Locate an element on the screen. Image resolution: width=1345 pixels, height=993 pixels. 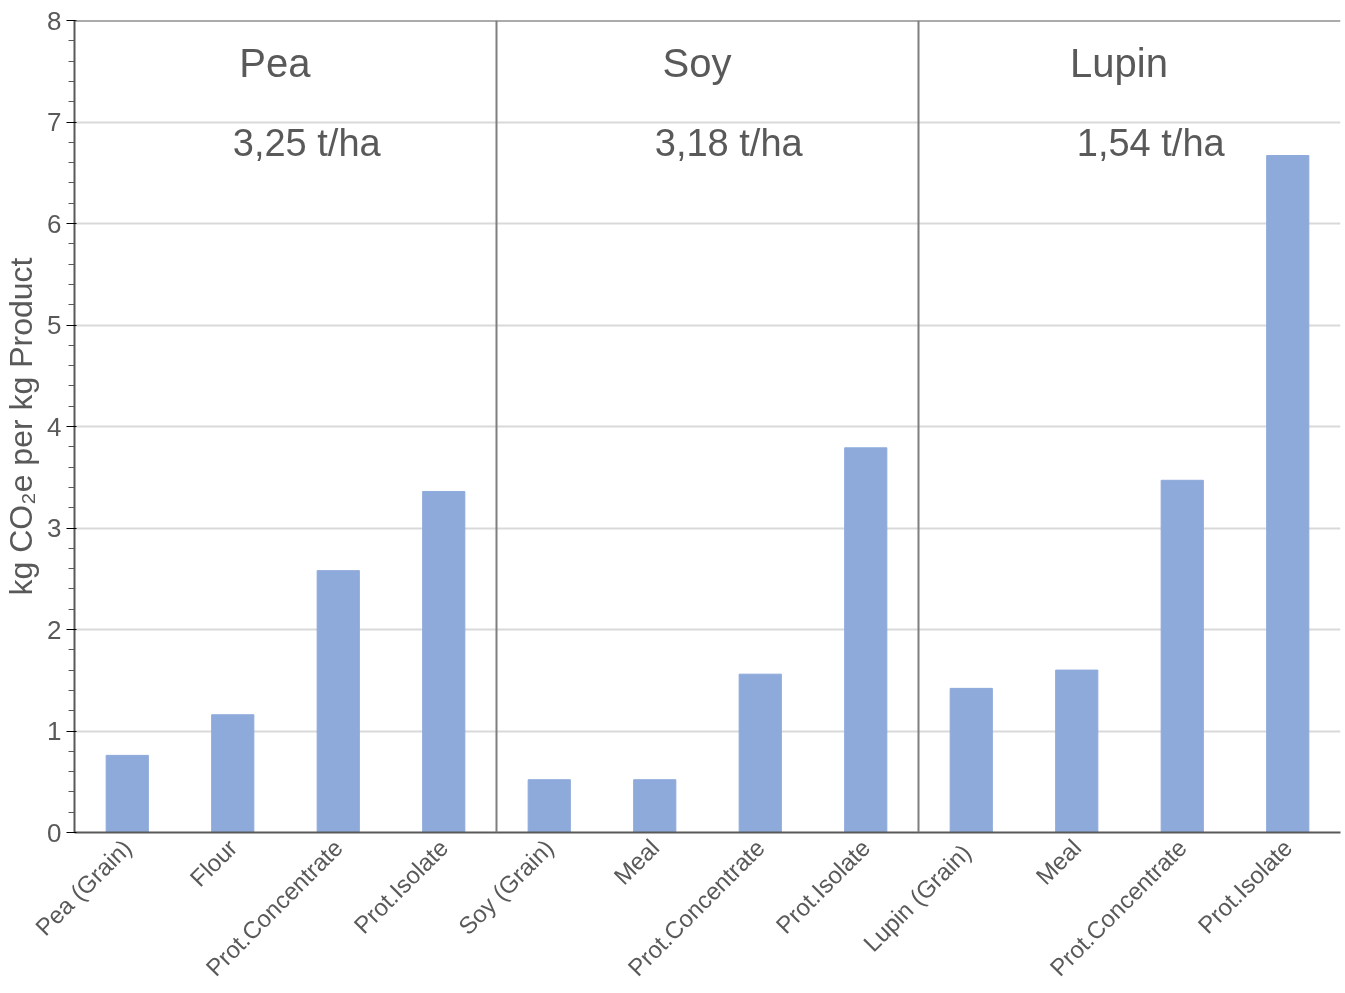
y-tick-label: 6 is located at coordinates (54, 223).